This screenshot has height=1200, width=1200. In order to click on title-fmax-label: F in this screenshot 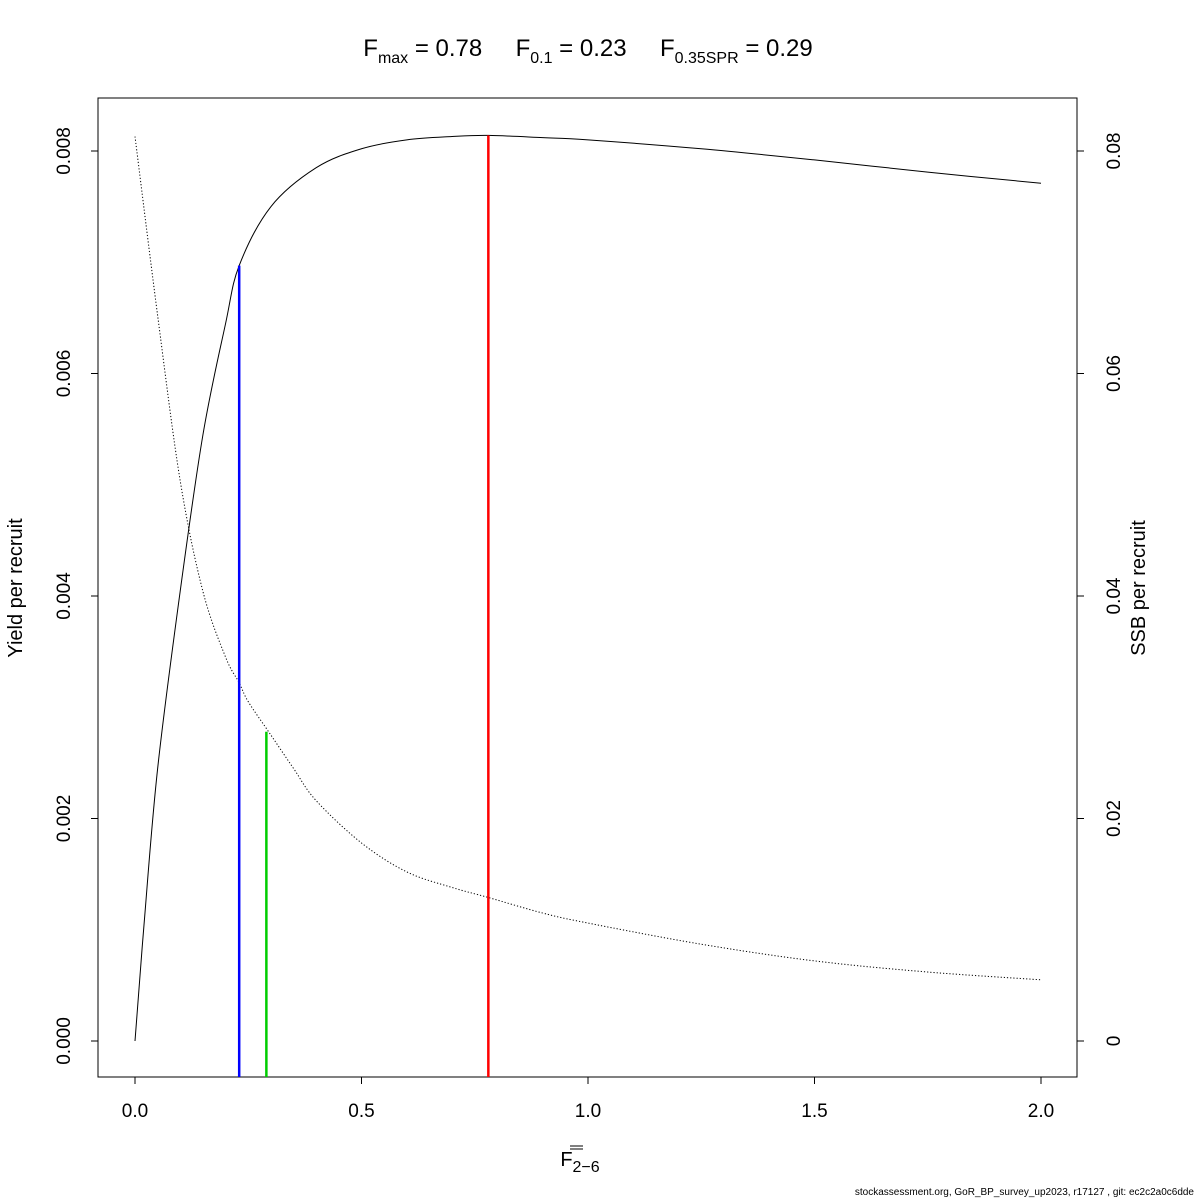, I will do `click(370, 48)`.